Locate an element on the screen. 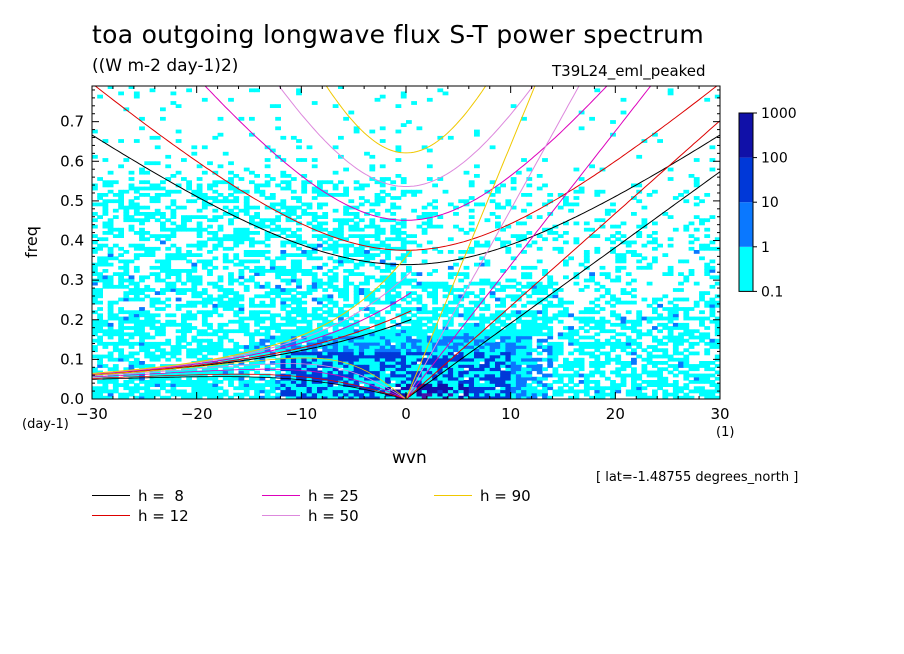 The image size is (904, 654). y-axis-unit: (day-1) is located at coordinates (45, 424).